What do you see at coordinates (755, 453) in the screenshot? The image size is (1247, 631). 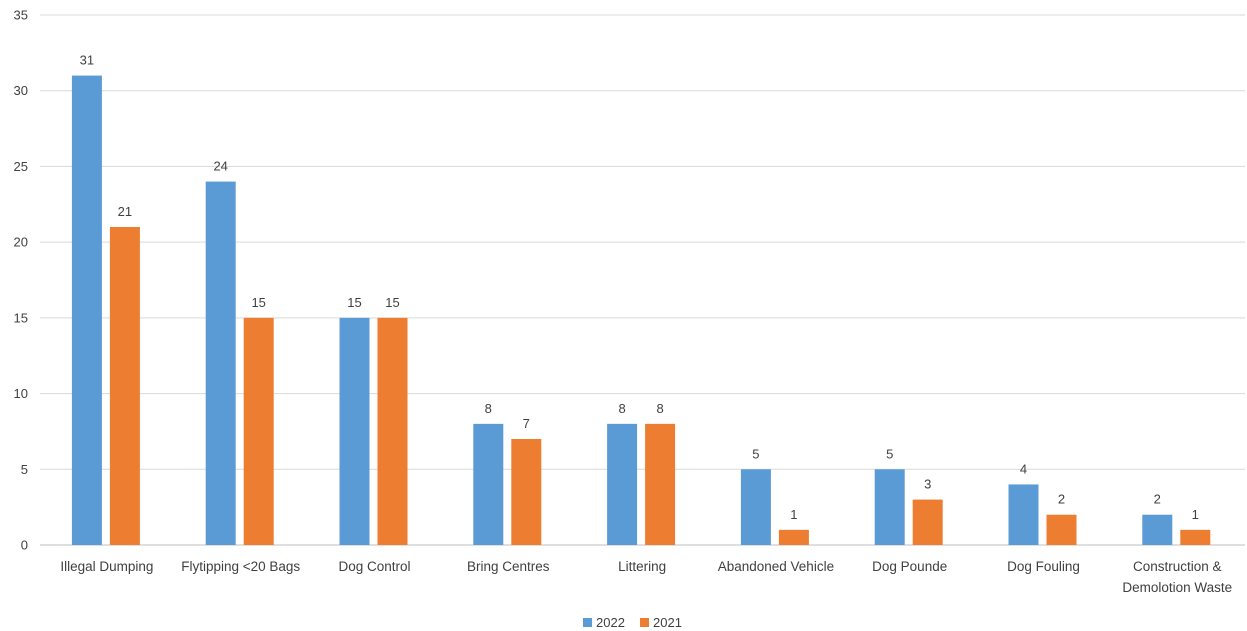 I see `data-label-2022-5: 5` at bounding box center [755, 453].